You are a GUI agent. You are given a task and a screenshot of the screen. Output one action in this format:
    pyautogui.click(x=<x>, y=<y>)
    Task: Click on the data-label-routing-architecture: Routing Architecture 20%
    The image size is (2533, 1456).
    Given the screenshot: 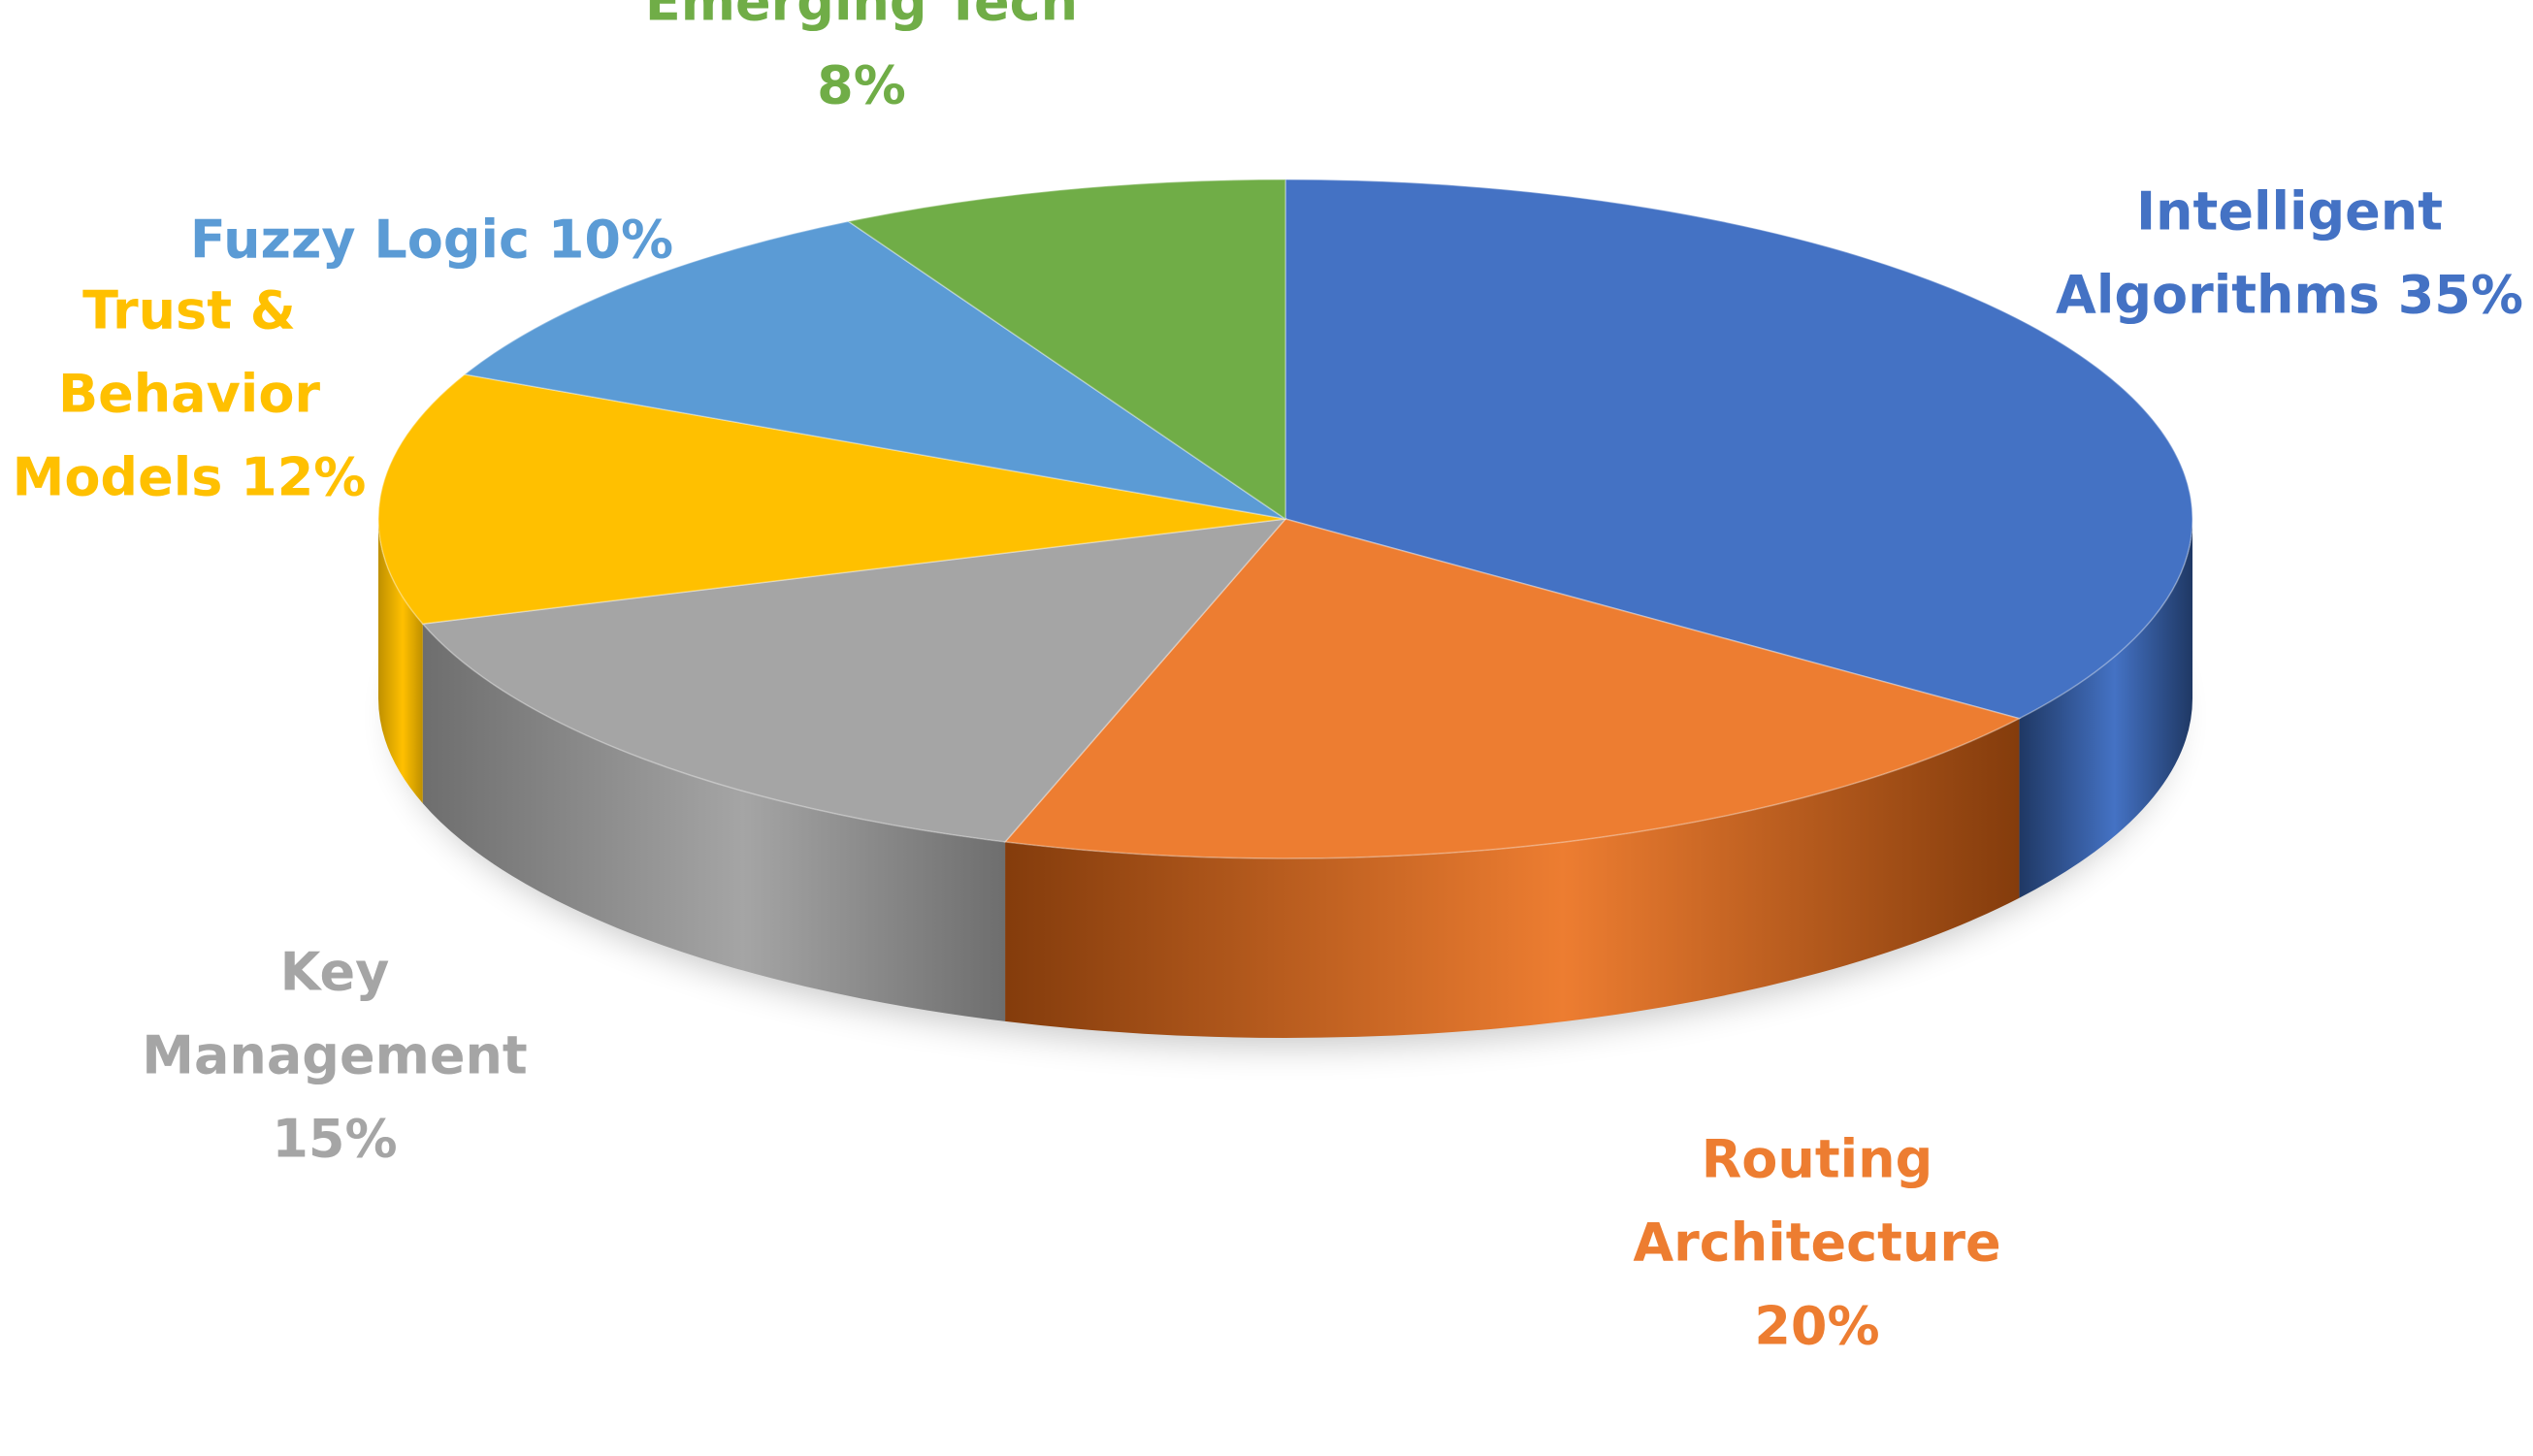 What is the action you would take?
    pyautogui.click(x=1816, y=1243)
    